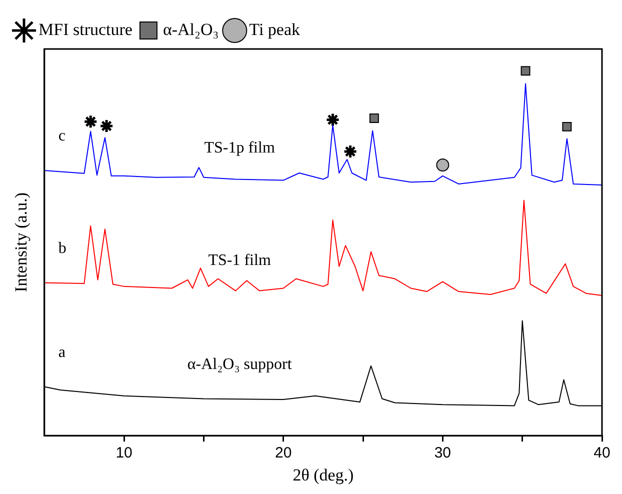 The width and height of the screenshot is (622, 494). Describe the element at coordinates (21, 242) in the screenshot. I see `y-axis-title: Intensity (a.u.)` at that location.